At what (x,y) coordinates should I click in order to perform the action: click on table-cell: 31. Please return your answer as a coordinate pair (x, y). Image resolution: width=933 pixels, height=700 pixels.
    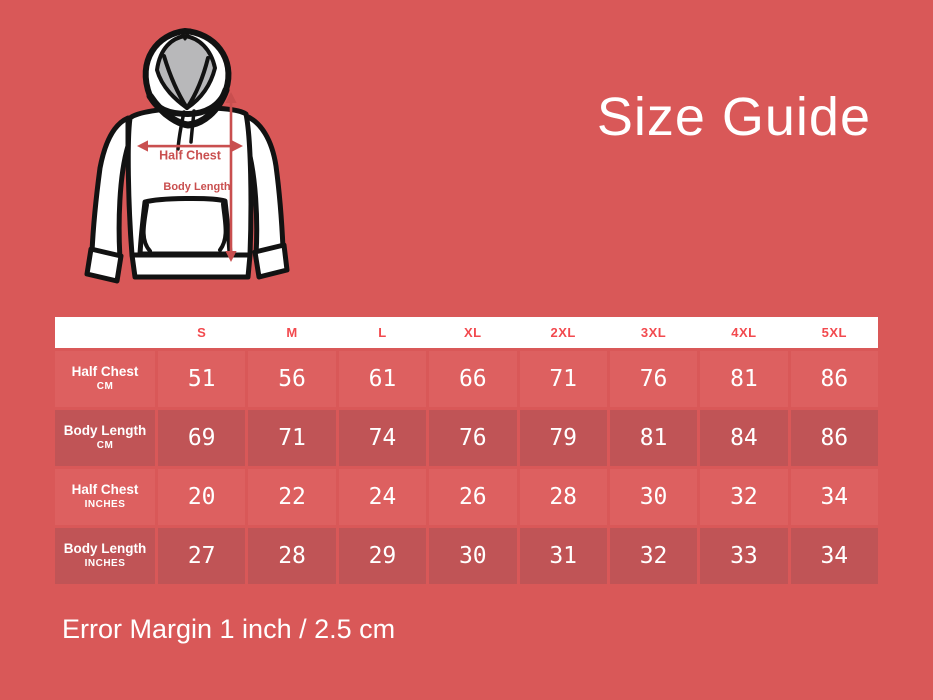
    Looking at the image, I should click on (563, 556).